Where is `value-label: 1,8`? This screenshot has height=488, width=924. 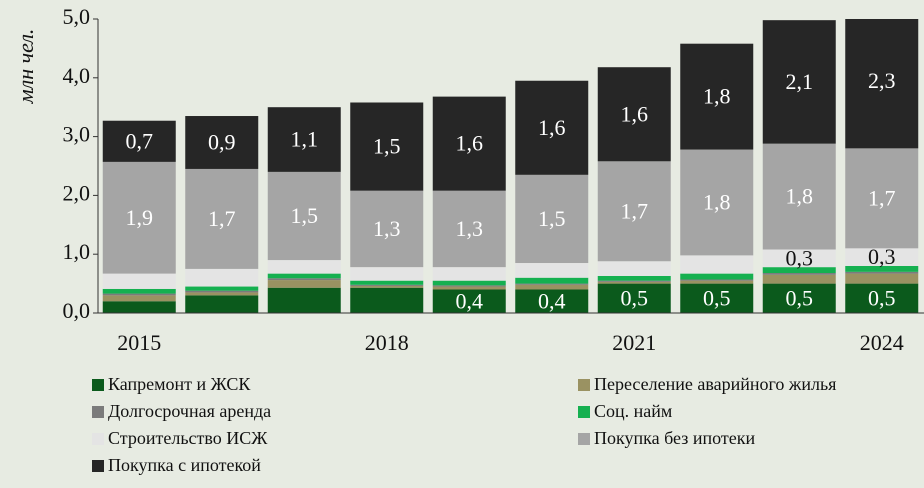
value-label: 1,8 is located at coordinates (800, 196).